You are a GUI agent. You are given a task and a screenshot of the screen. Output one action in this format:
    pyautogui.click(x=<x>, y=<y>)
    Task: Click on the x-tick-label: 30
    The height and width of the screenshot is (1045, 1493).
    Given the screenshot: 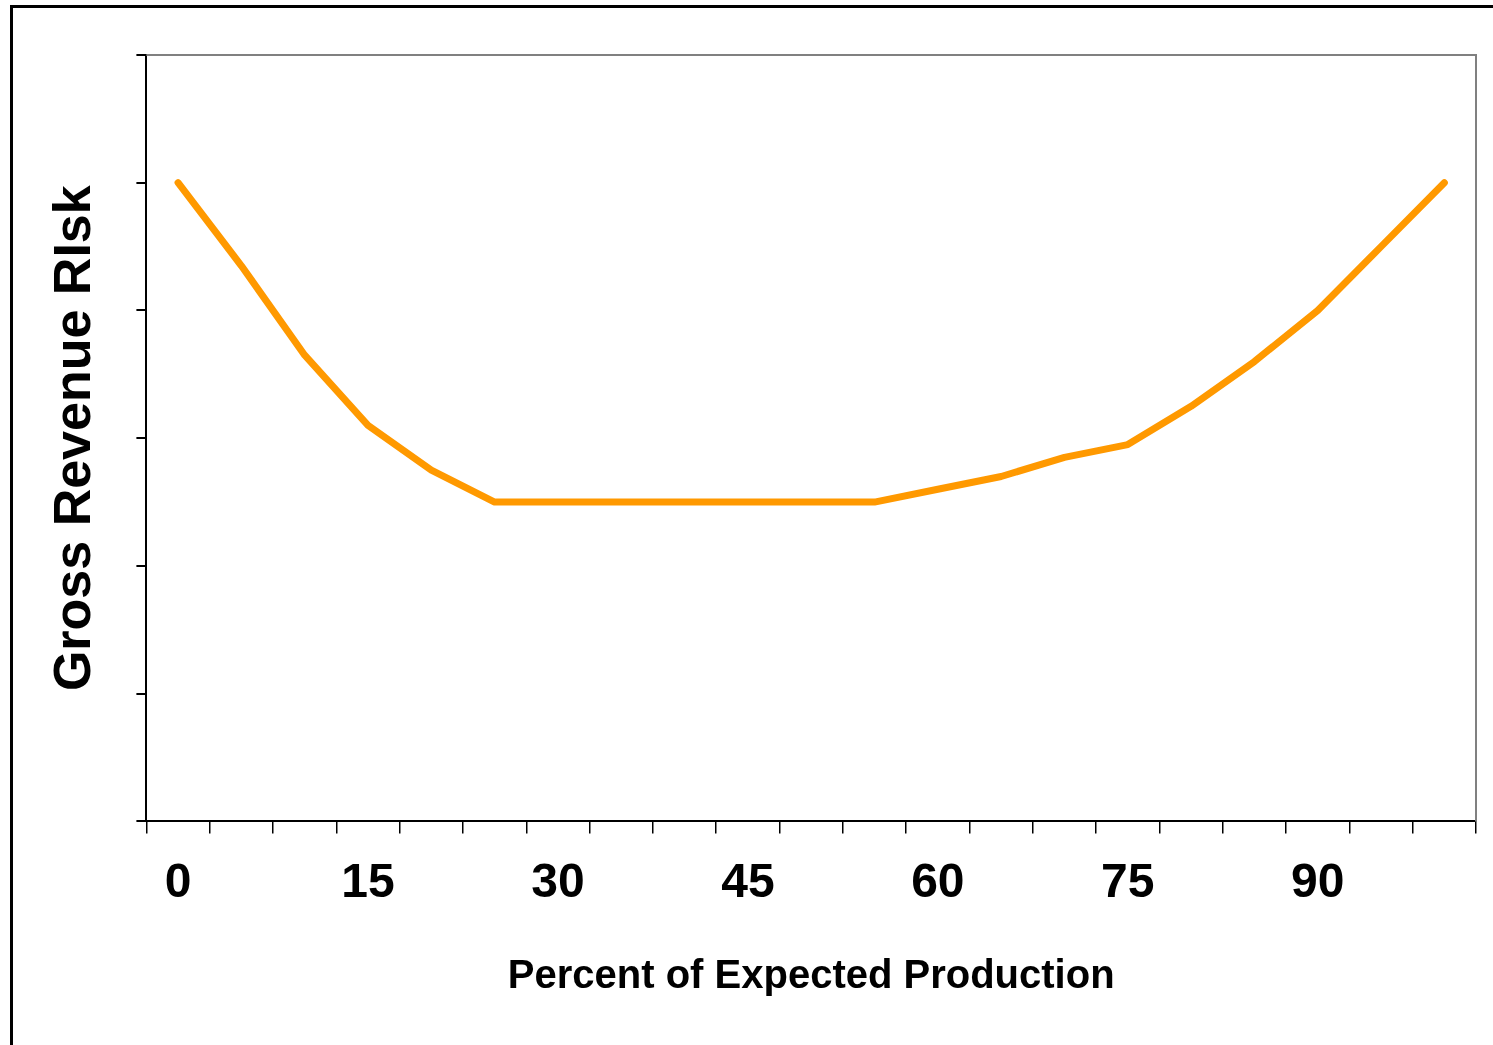 What is the action you would take?
    pyautogui.click(x=558, y=881)
    